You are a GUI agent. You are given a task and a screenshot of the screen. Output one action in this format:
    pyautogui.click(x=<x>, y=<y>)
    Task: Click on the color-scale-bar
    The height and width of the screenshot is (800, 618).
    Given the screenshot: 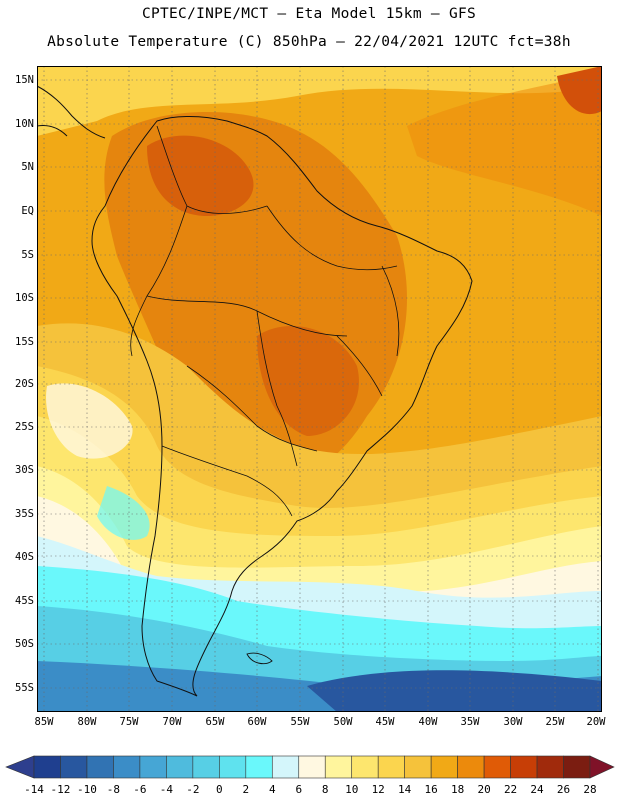 What is the action you would take?
    pyautogui.click(x=310, y=767)
    